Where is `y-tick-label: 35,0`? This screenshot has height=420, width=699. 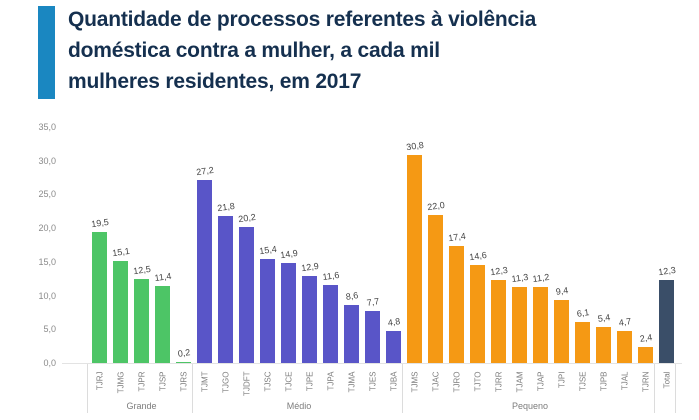
y-tick-label: 35,0 is located at coordinates (47, 127).